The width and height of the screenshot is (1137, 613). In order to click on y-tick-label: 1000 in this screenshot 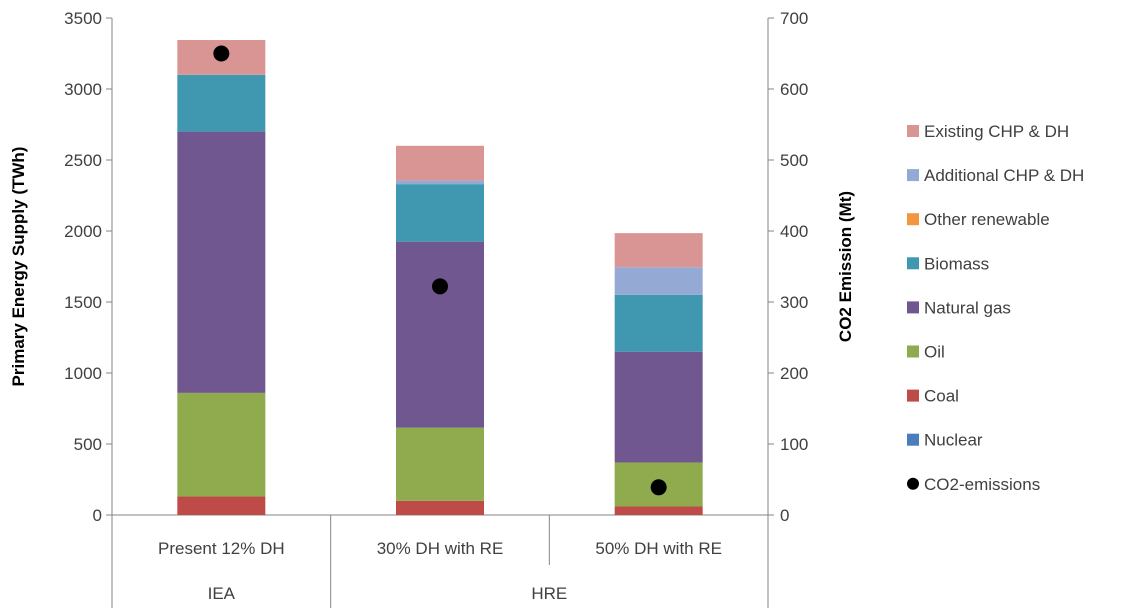, I will do `click(83, 373)`.